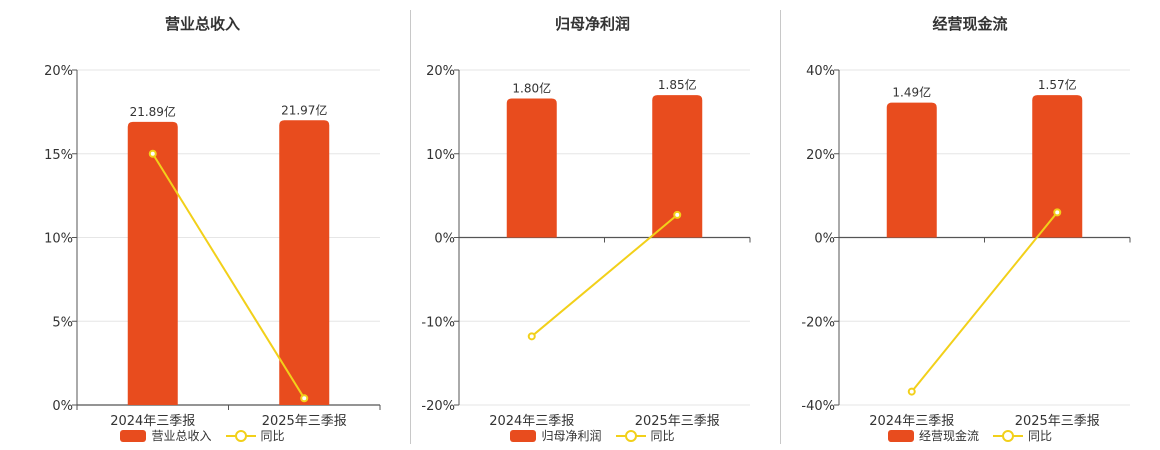 This screenshot has height=450, width=1160. I want to click on legend-bar-label: 经营现金流, so click(948, 436).